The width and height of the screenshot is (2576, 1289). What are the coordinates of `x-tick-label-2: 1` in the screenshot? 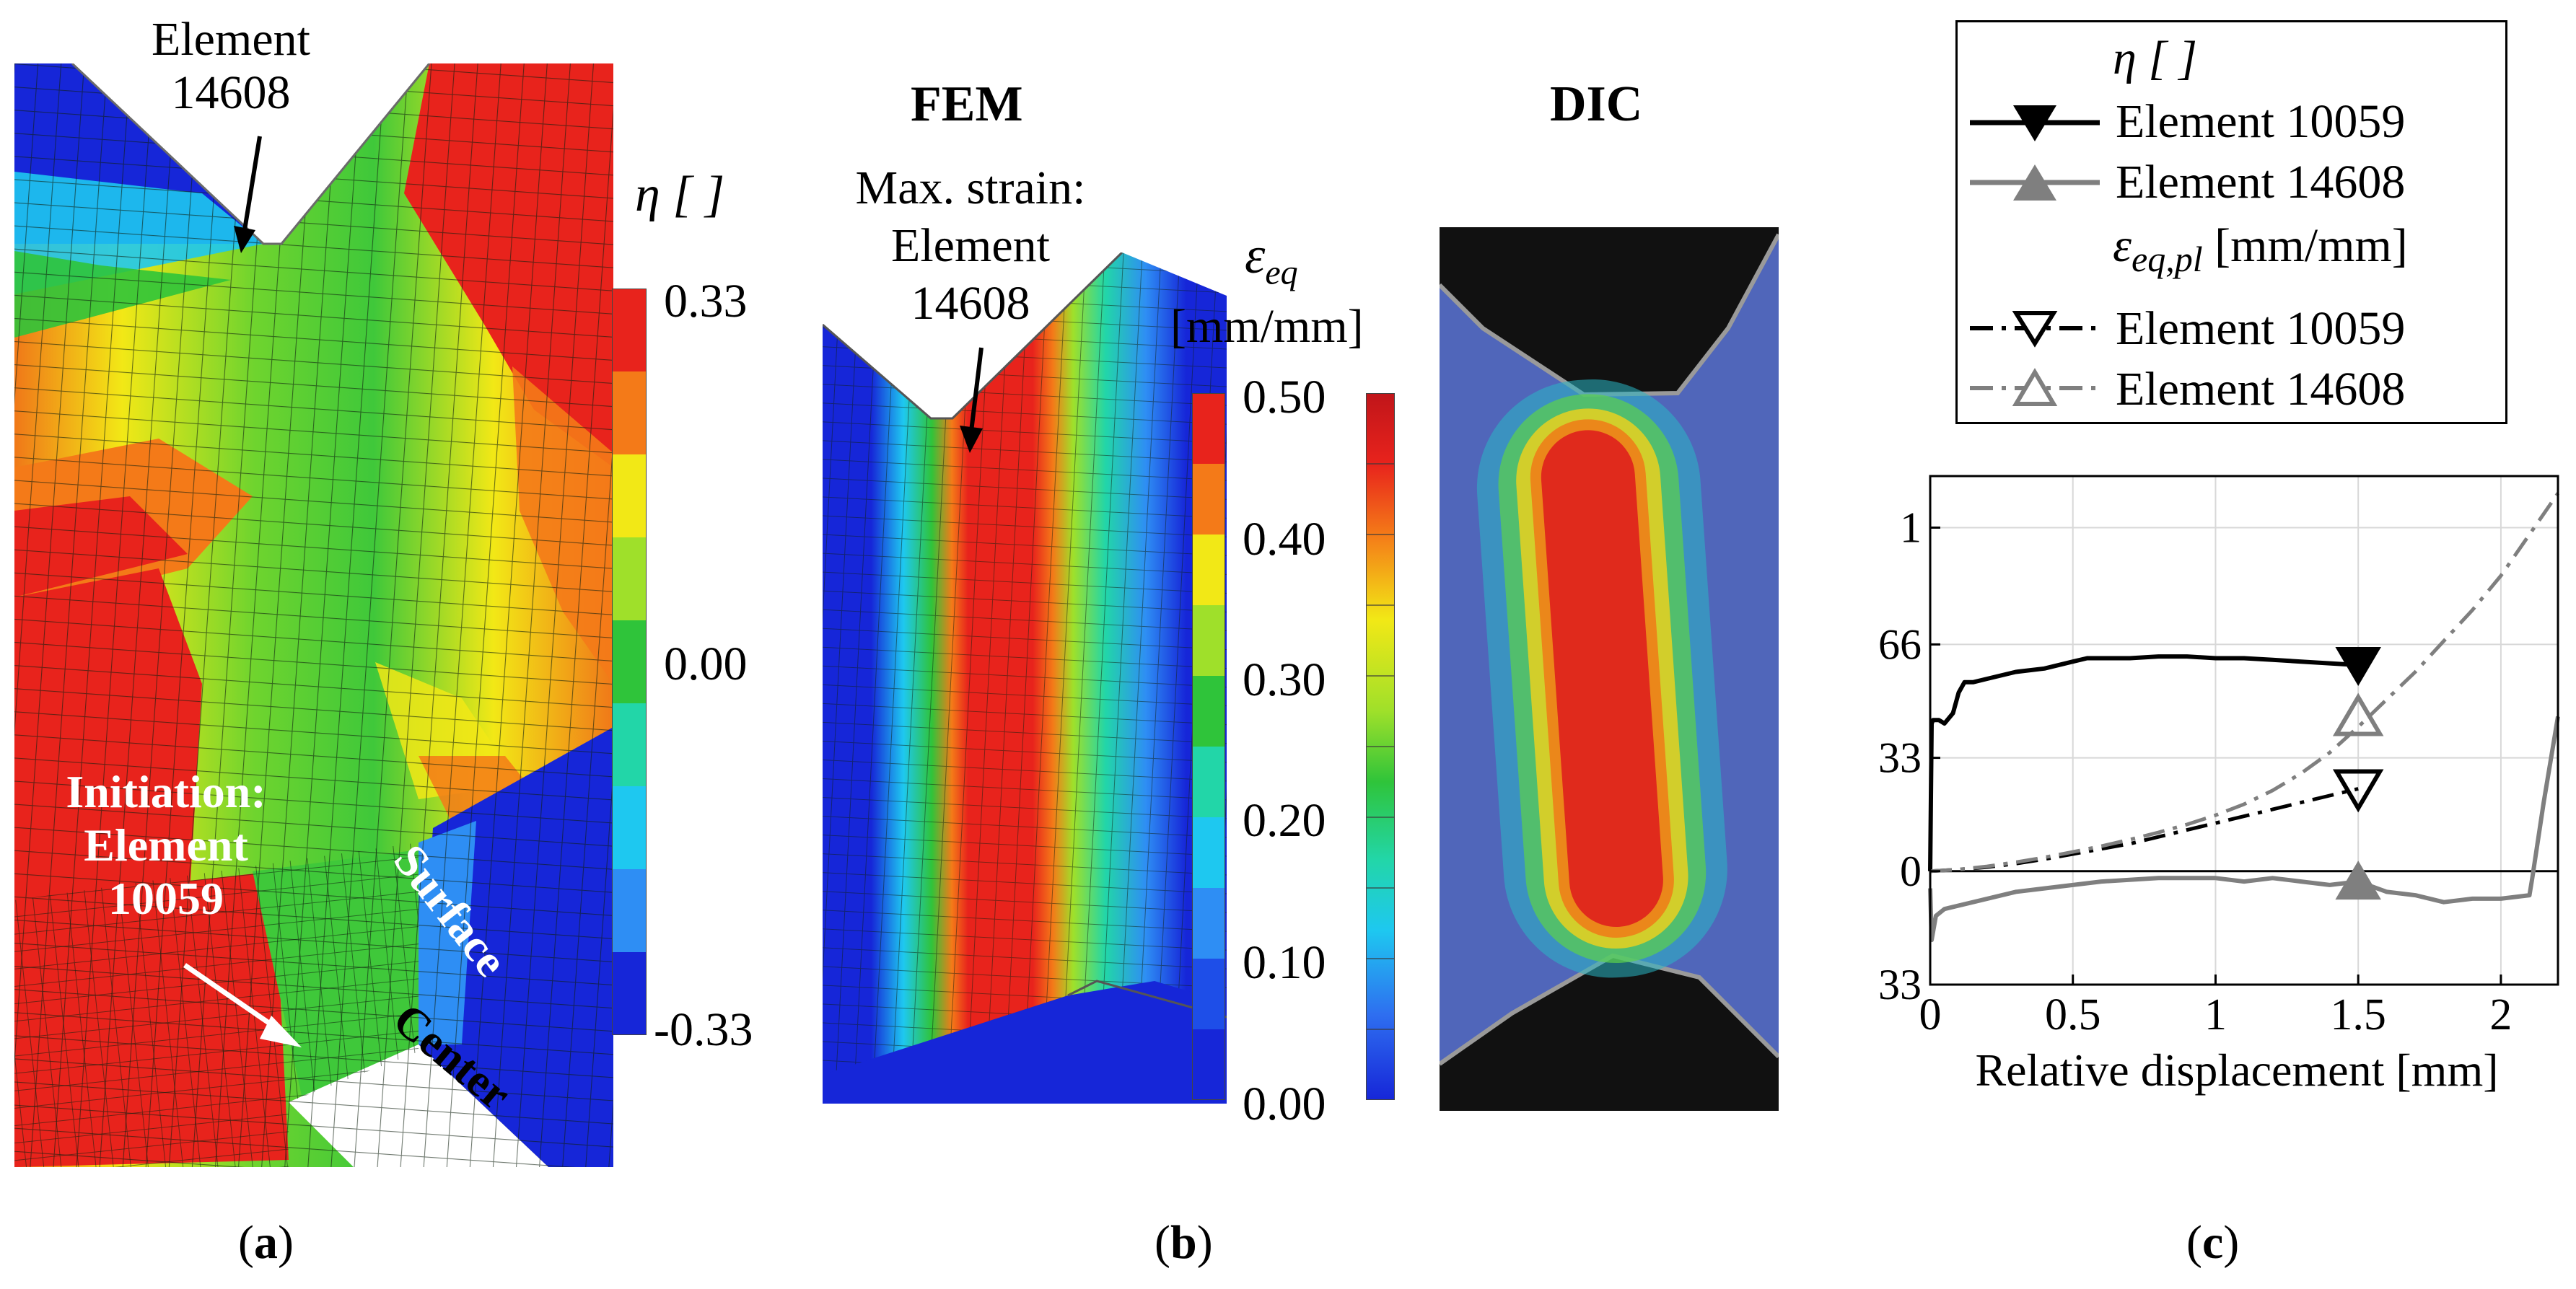 It's located at (2215, 1014).